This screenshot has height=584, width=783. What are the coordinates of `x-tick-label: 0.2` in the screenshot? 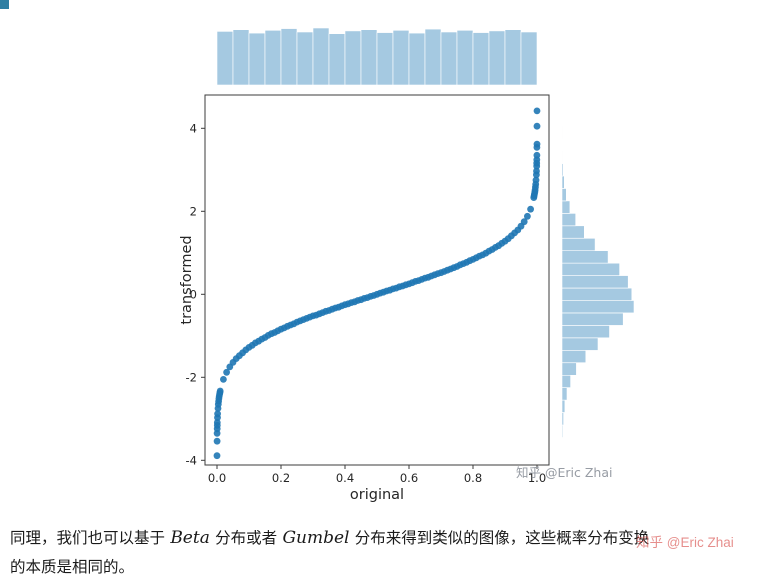 It's located at (281, 478).